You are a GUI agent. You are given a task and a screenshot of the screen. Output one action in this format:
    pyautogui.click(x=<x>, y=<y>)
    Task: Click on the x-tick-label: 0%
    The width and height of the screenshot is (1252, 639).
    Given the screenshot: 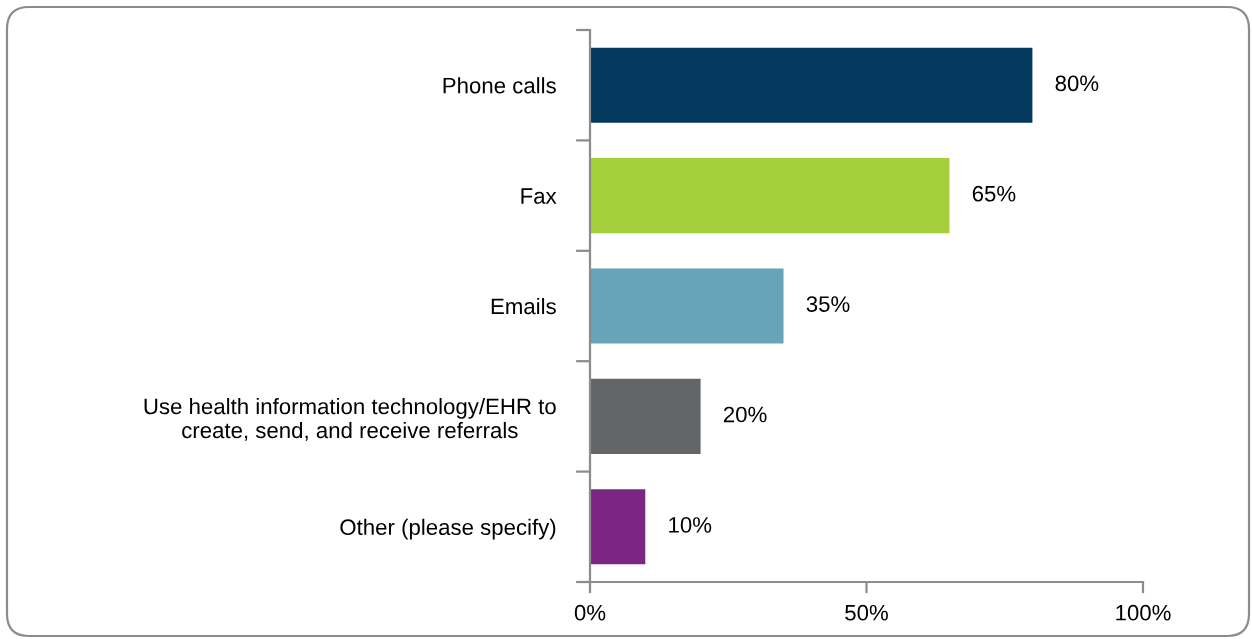 What is the action you would take?
    pyautogui.click(x=590, y=612)
    